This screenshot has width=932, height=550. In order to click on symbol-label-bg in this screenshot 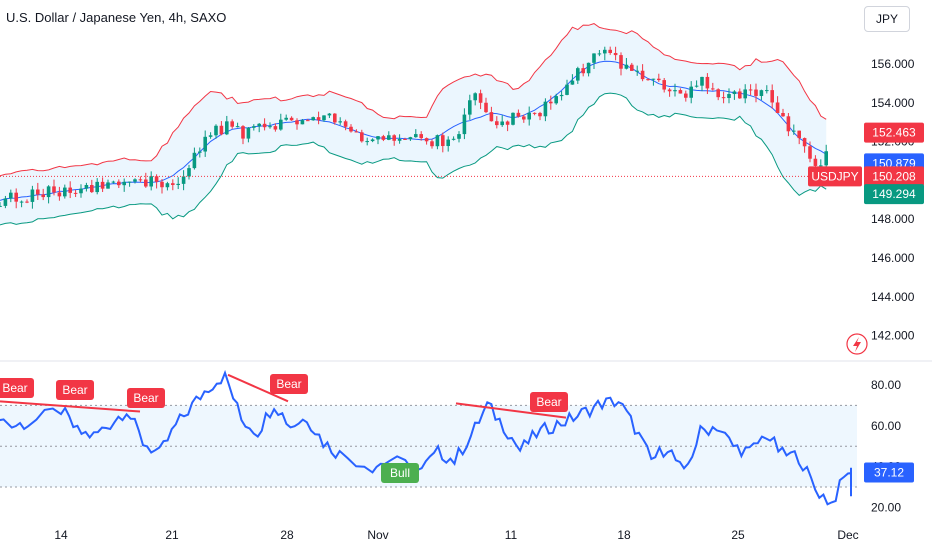, I will do `click(835, 176)`.